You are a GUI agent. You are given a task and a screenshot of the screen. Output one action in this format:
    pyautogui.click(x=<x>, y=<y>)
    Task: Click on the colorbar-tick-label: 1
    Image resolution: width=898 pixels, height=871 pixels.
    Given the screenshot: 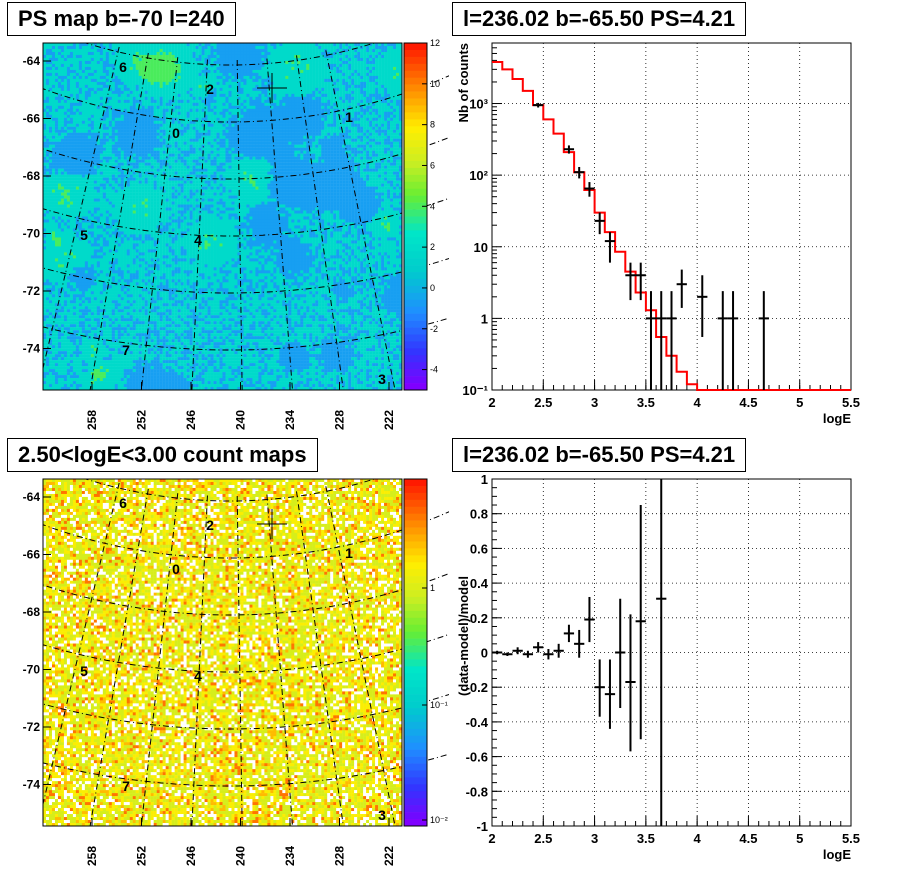 What is the action you would take?
    pyautogui.click(x=432, y=588)
    